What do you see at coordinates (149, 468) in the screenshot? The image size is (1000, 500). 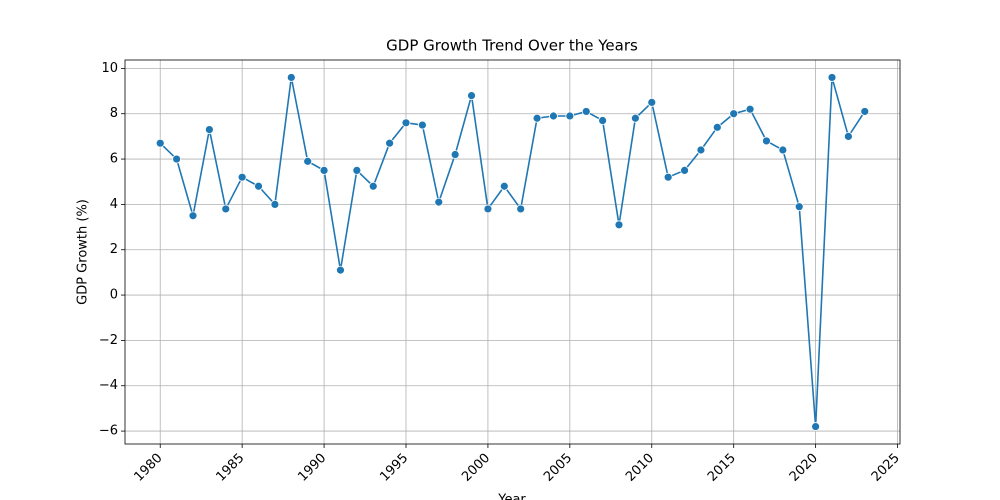 I see `x-tick-label: 1980` at bounding box center [149, 468].